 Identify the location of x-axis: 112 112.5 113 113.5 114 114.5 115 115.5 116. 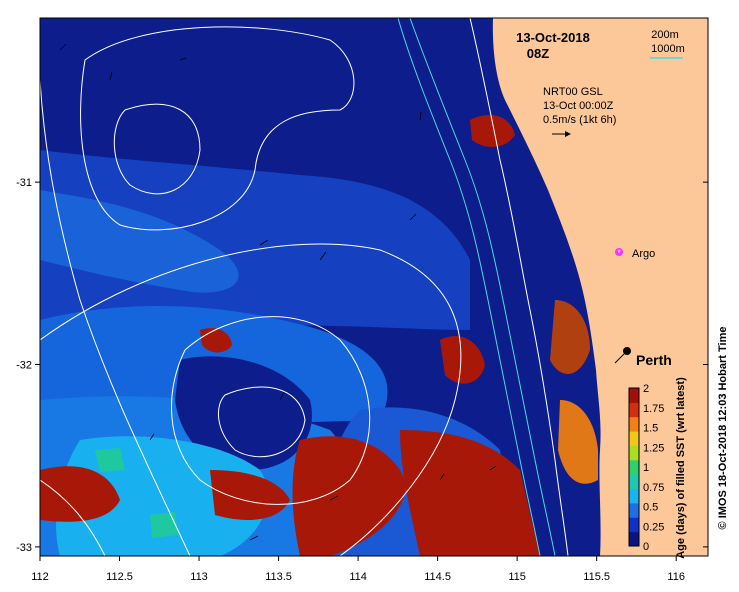
(358, 569).